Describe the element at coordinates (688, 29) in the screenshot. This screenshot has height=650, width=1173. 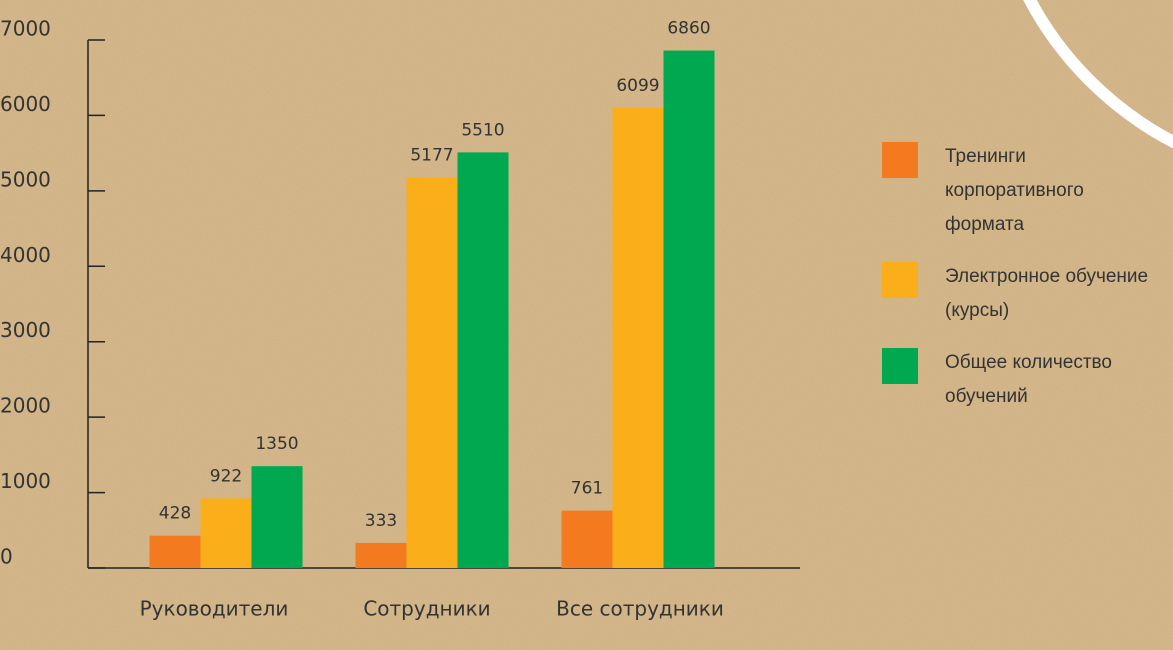
I see `value-label: 6860` at that location.